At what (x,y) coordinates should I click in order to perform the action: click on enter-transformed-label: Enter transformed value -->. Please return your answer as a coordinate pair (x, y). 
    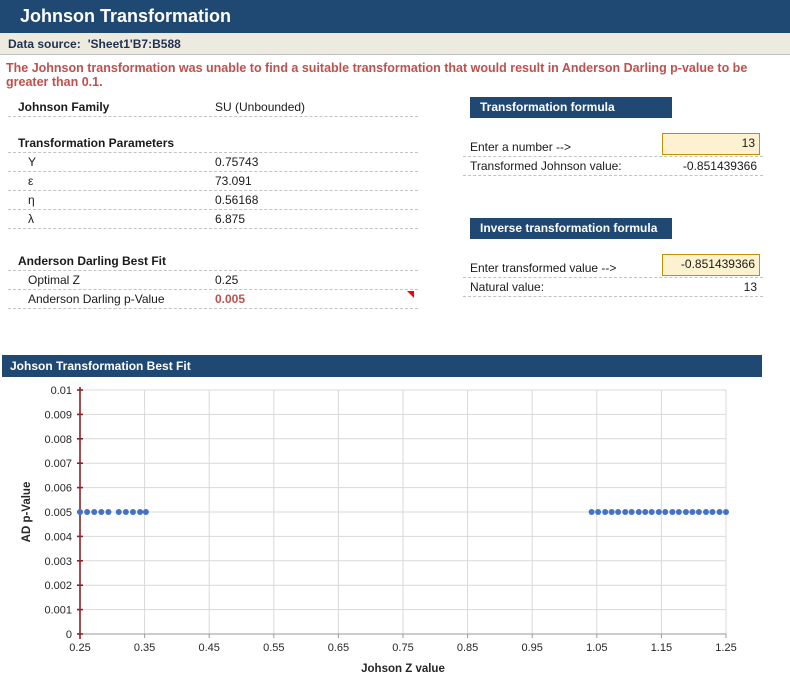
    Looking at the image, I should click on (543, 268).